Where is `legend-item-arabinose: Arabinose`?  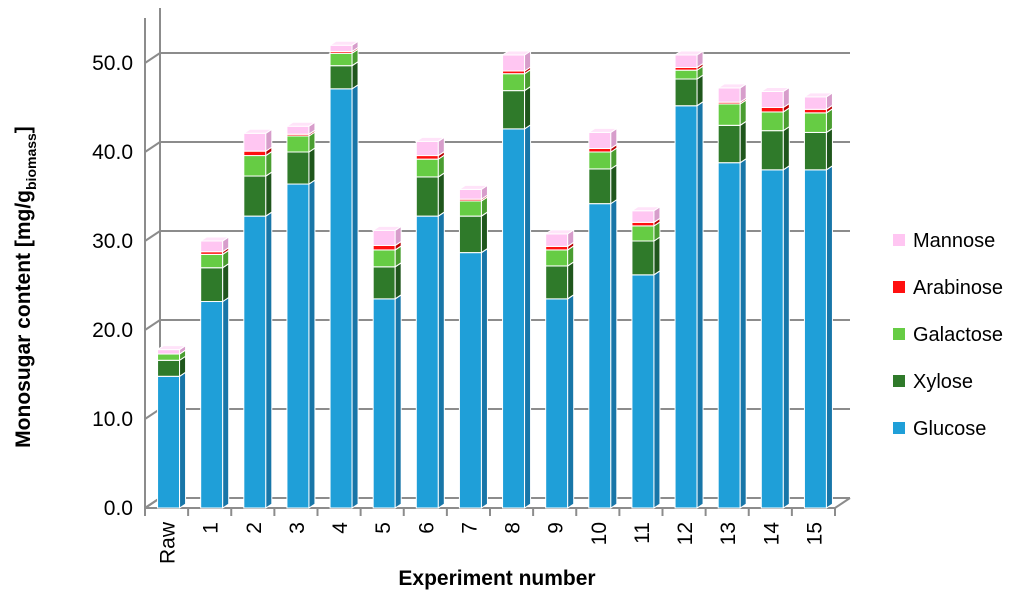 legend-item-arabinose: Arabinose is located at coordinates (948, 288).